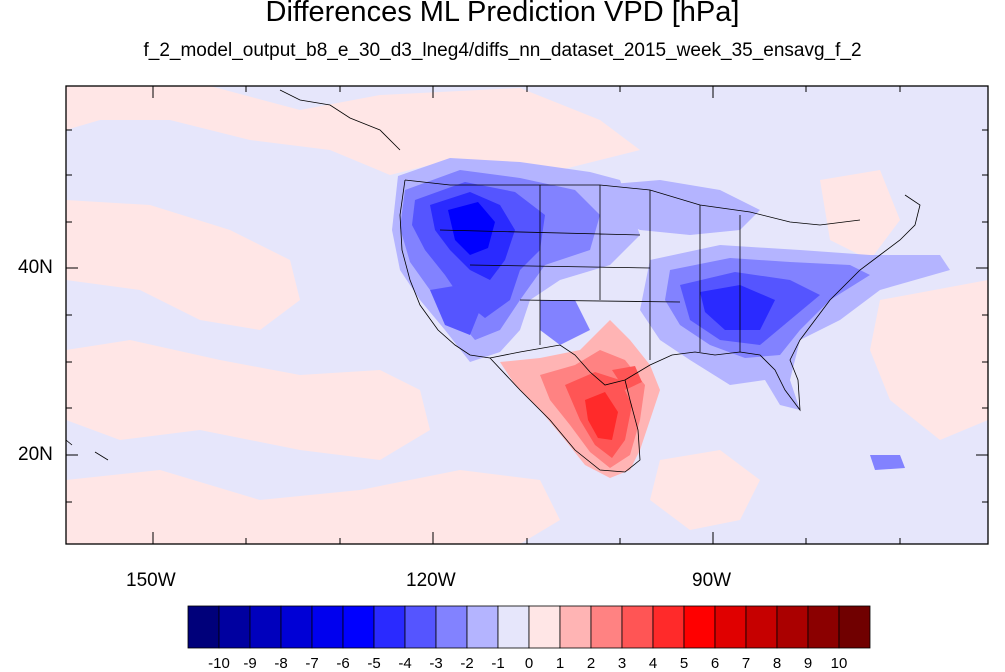 The image size is (1005, 672). What do you see at coordinates (151, 580) in the screenshot?
I see `lon-label-150w: 150W` at bounding box center [151, 580].